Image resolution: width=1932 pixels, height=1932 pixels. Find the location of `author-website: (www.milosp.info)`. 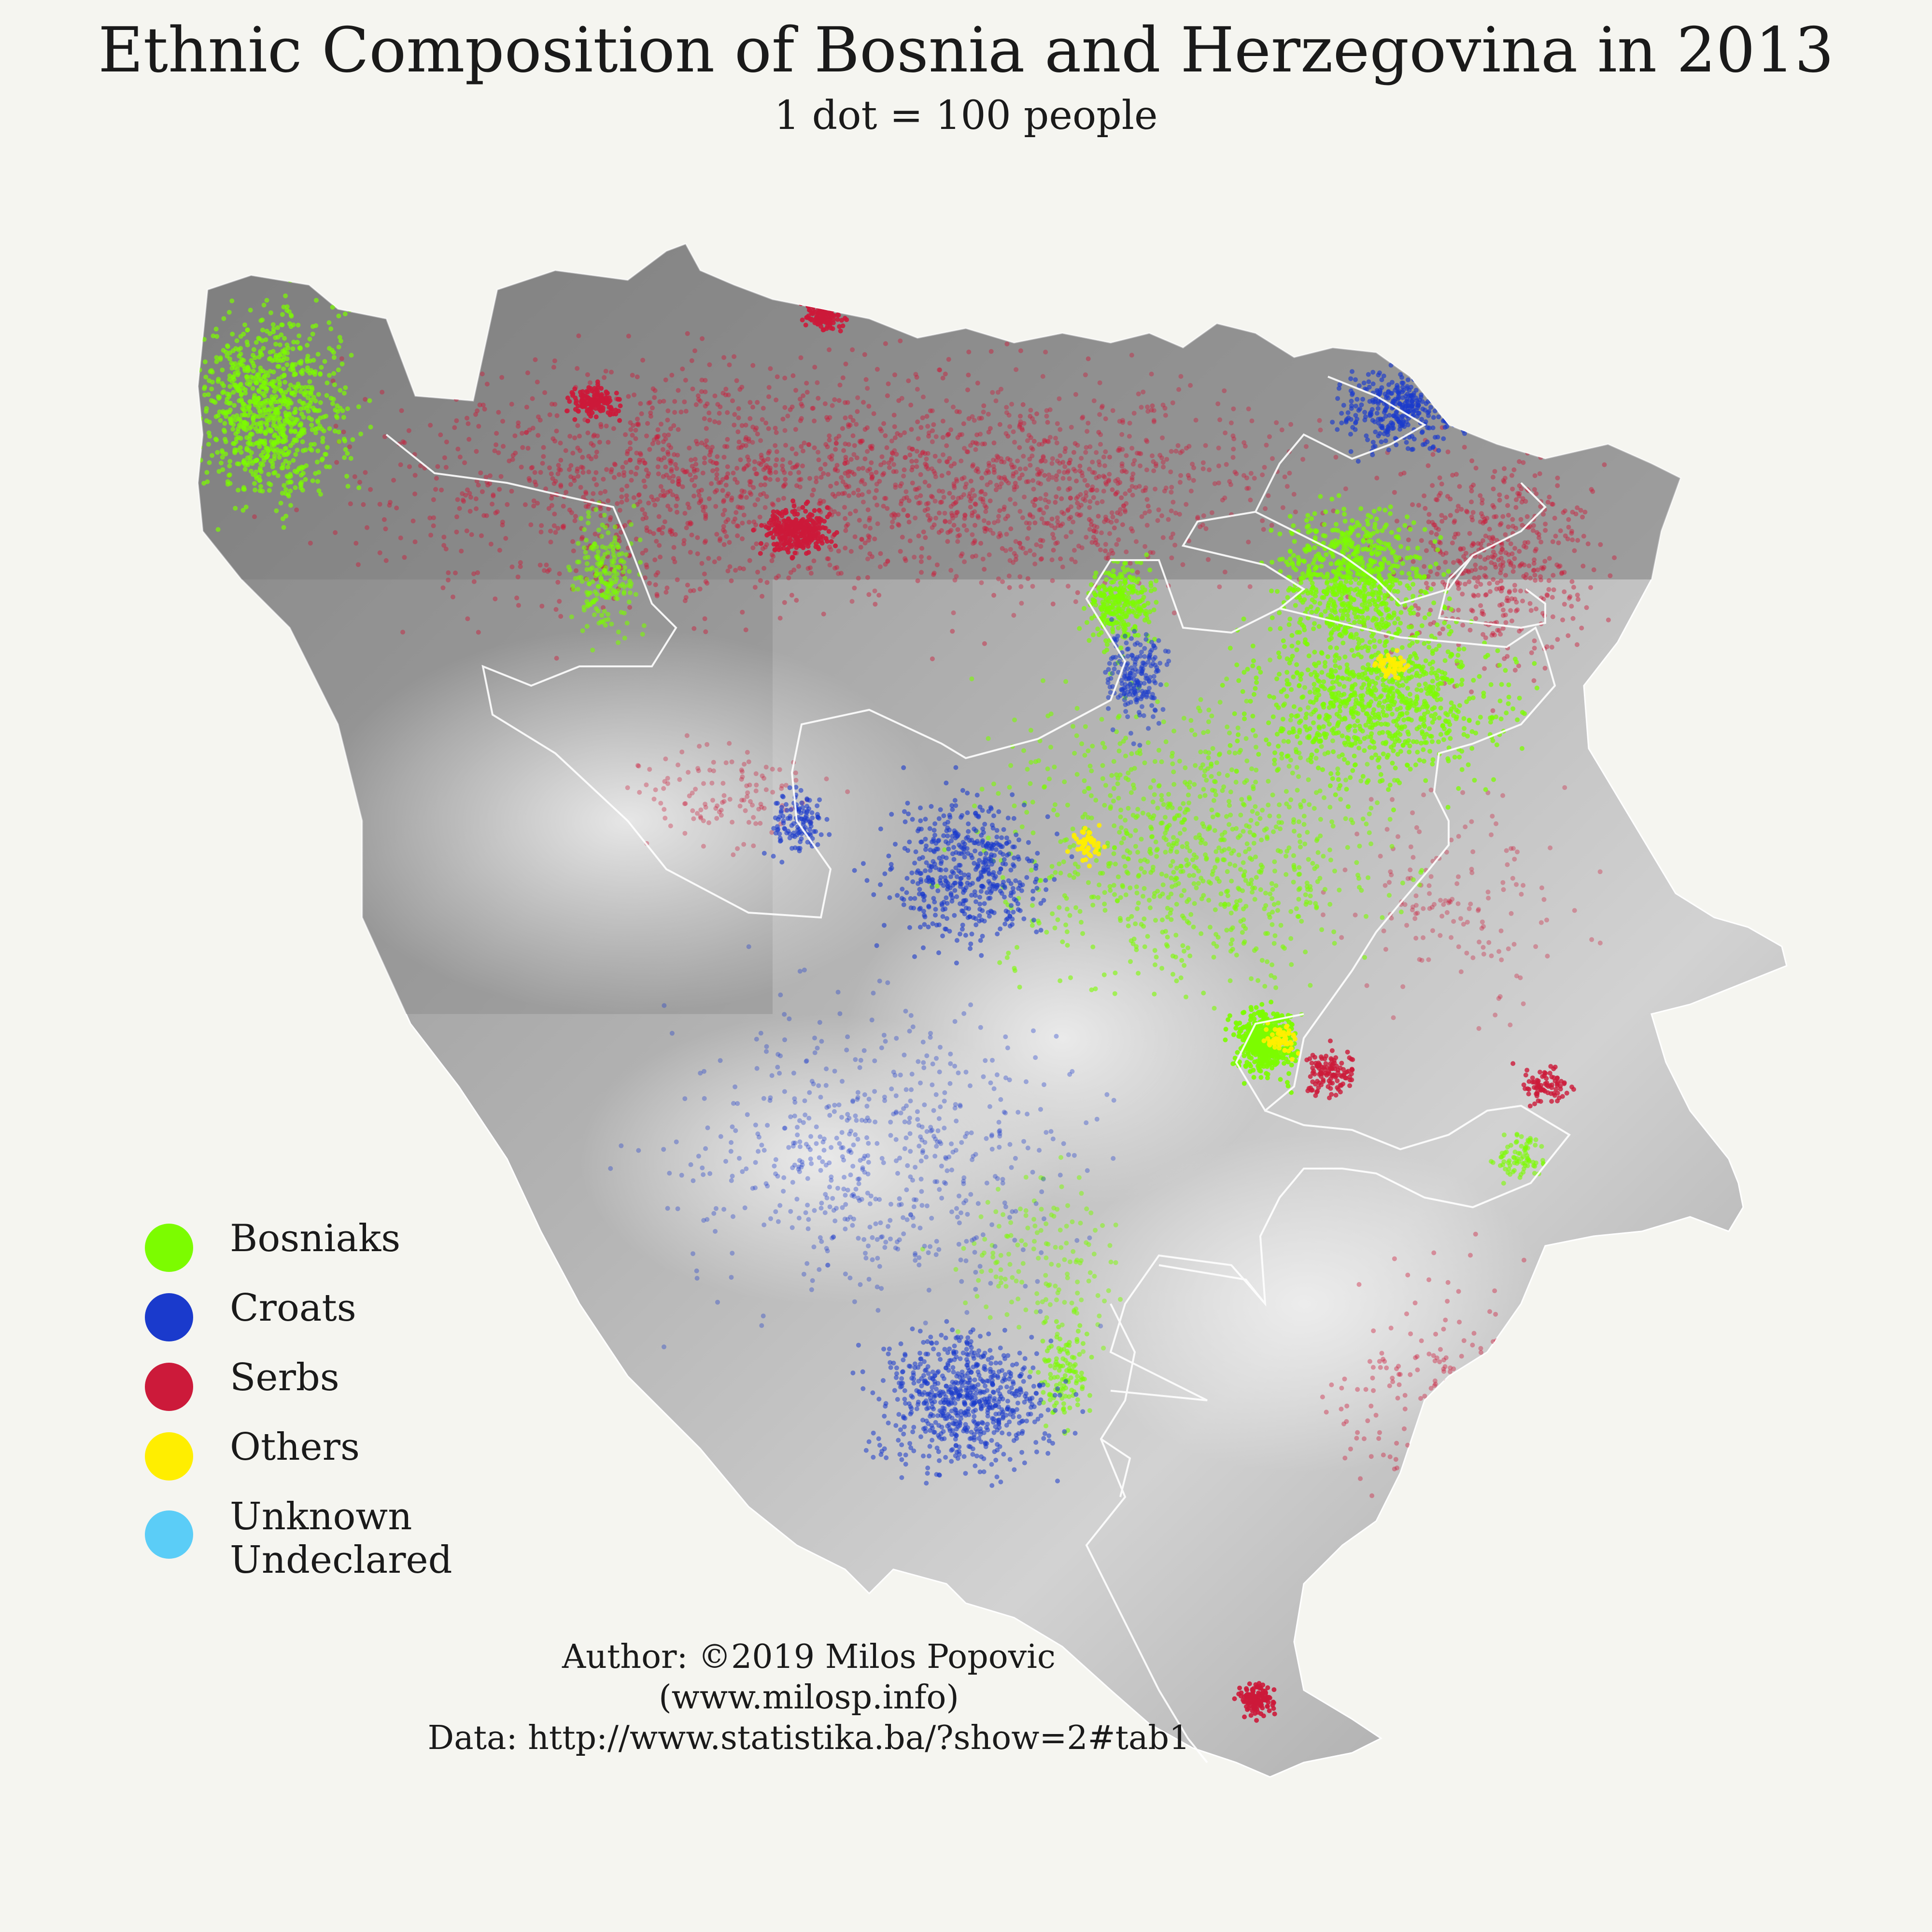

author-website: (www.milosp.info) is located at coordinates (809, 1697).